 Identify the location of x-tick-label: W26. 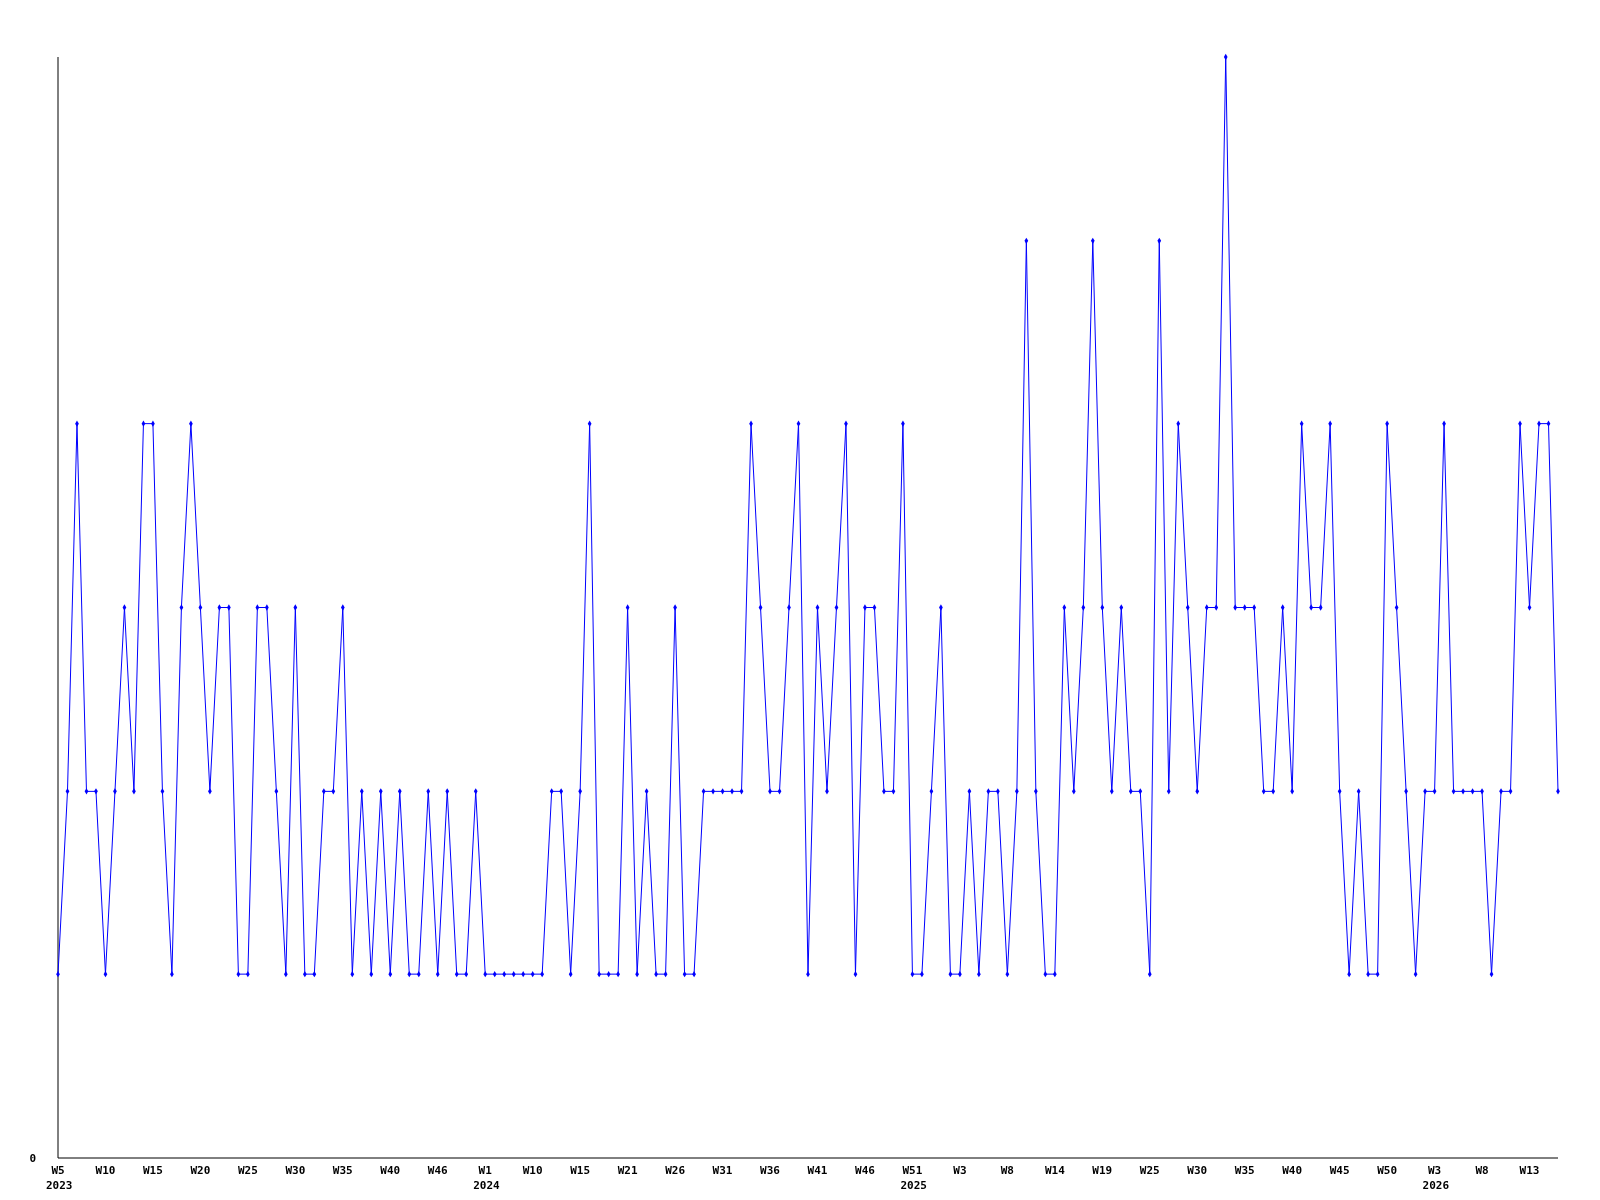
(675, 1170).